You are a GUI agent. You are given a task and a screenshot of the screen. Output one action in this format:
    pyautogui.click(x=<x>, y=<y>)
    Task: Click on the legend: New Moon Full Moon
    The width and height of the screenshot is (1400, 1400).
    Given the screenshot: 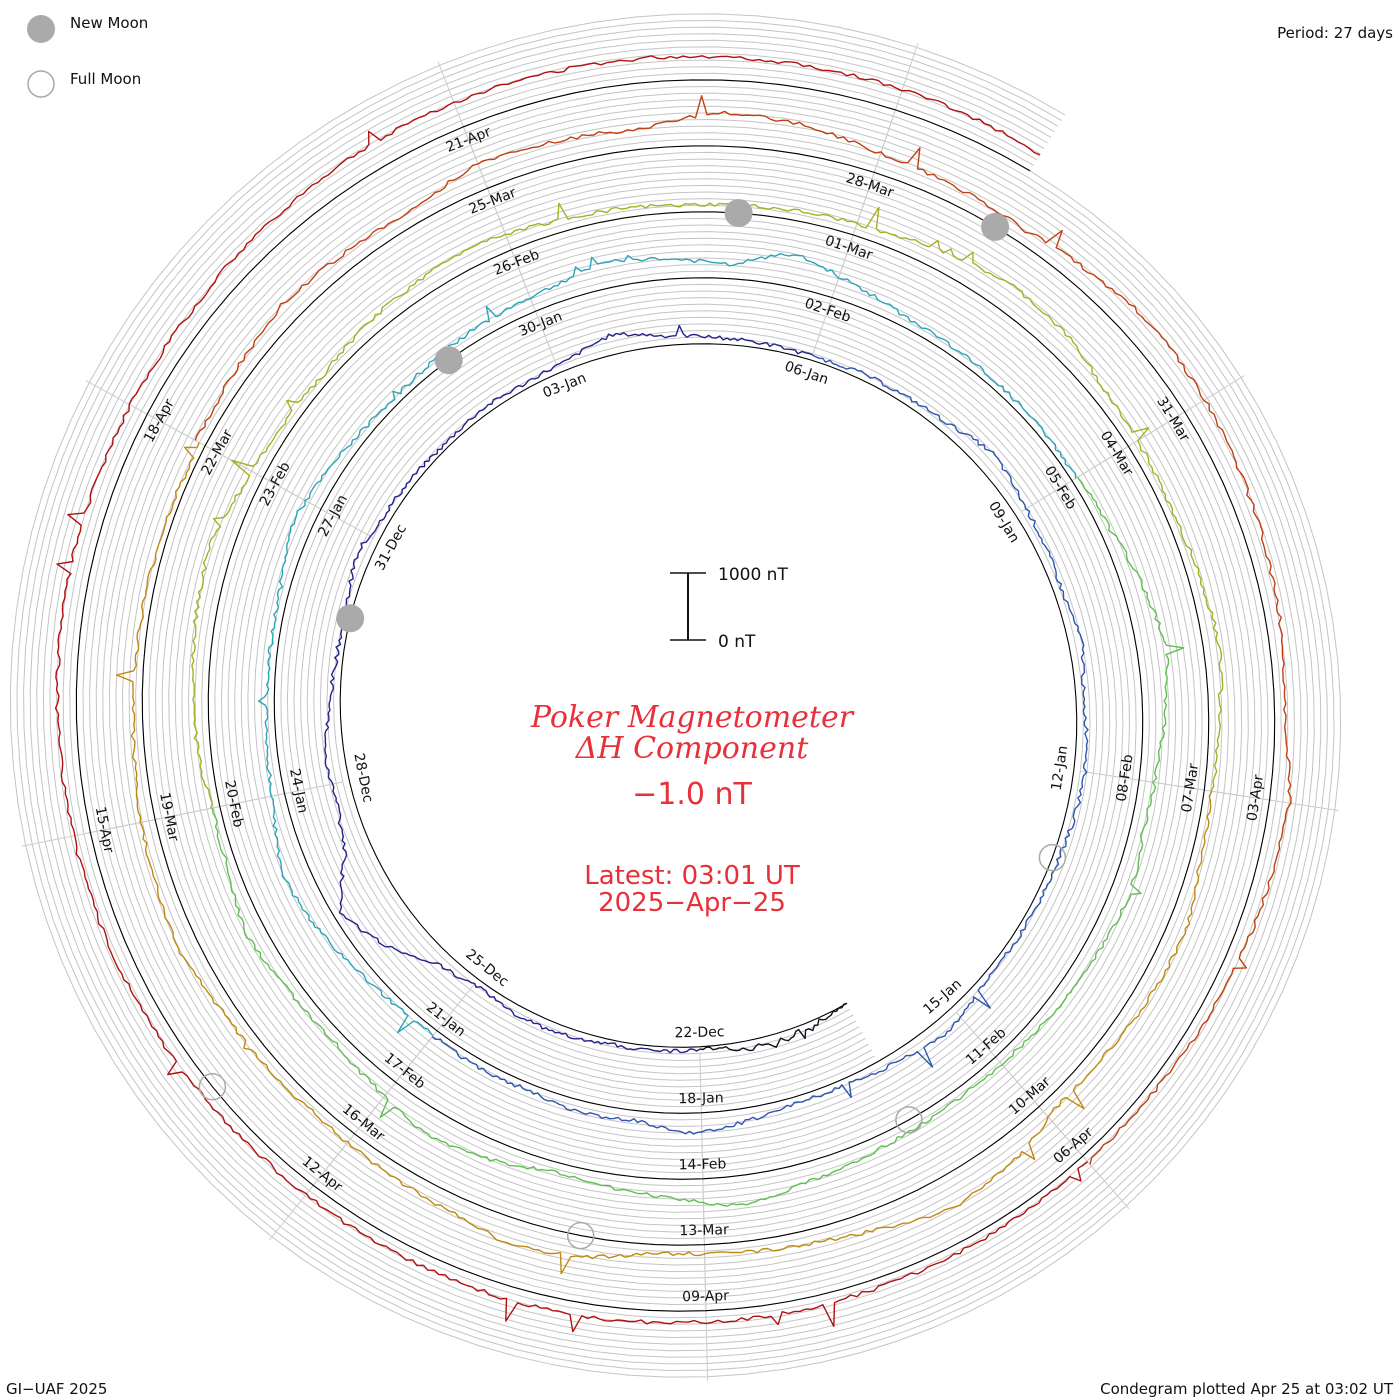 What is the action you would take?
    pyautogui.click(x=87, y=56)
    